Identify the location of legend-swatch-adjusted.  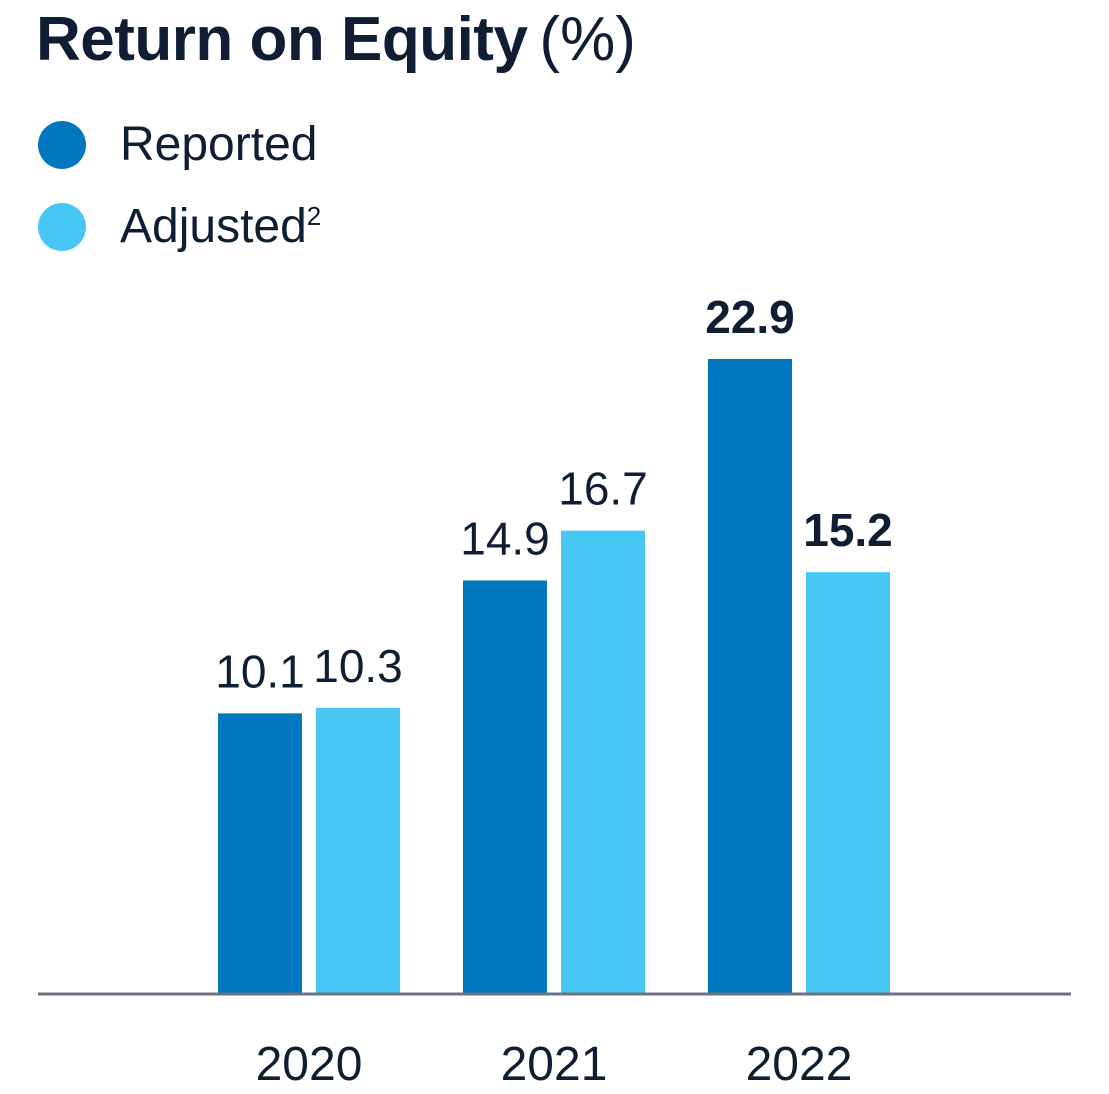
(62, 227).